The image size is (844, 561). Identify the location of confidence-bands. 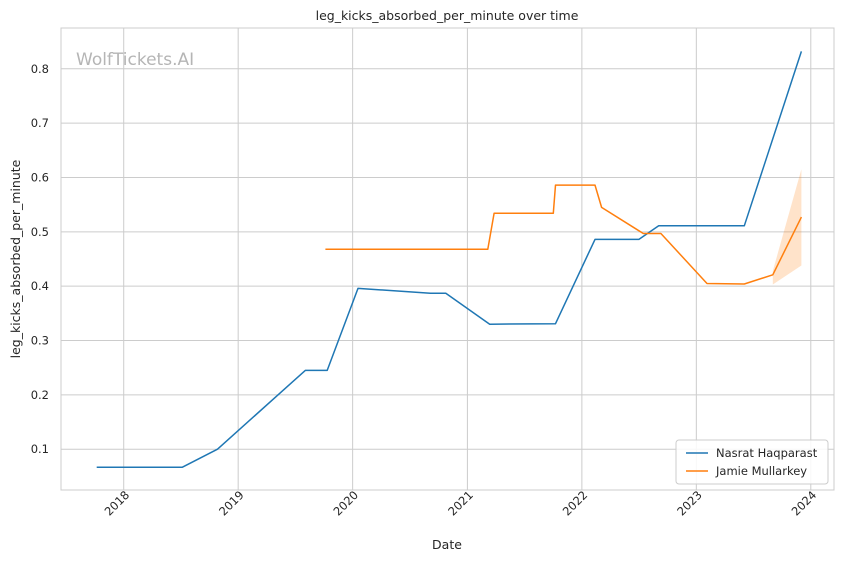
(787, 227).